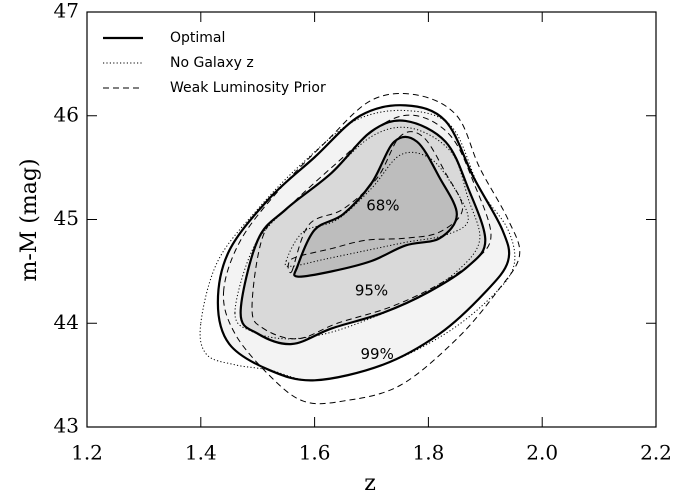 This screenshot has height=495, width=689. Describe the element at coordinates (66, 322) in the screenshot. I see `y-tick-label: 44` at that location.